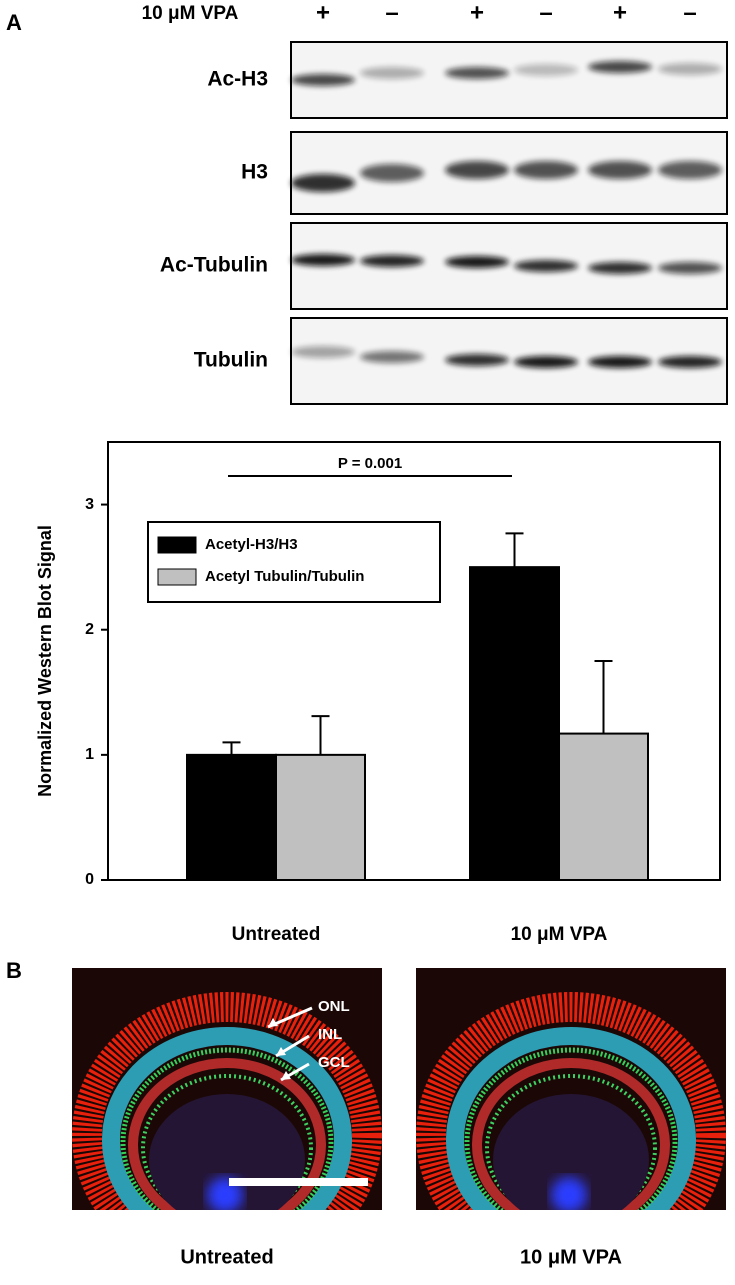 Image resolution: width=735 pixels, height=1285 pixels. What do you see at coordinates (251, 544) in the screenshot?
I see `legend-label: Acetyl-H3/H3` at bounding box center [251, 544].